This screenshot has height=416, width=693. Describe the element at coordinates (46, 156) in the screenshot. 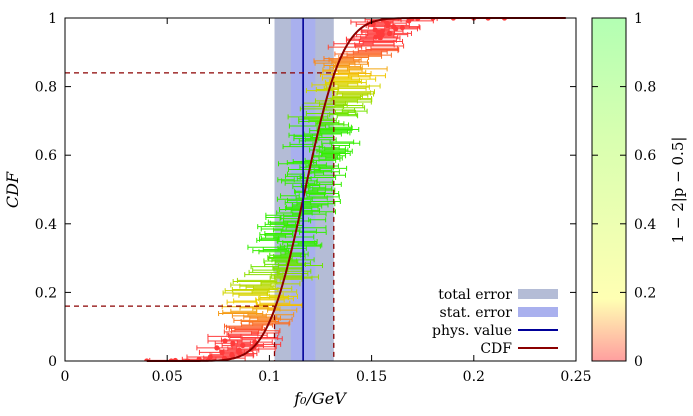

I see `y-tick-label: 0.6` at that location.